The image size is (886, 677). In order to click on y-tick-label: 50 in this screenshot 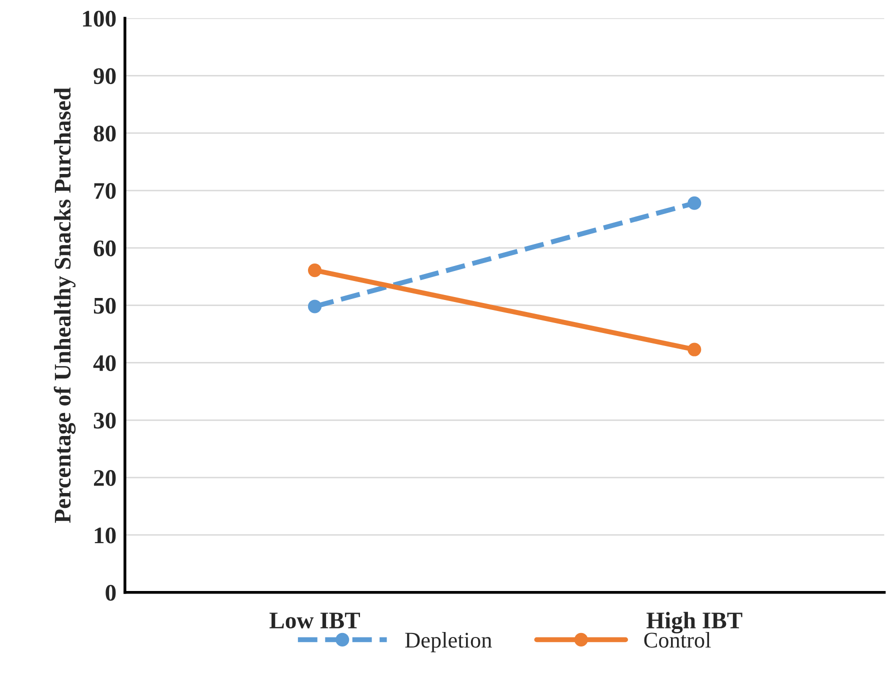, I will do `click(105, 306)`.